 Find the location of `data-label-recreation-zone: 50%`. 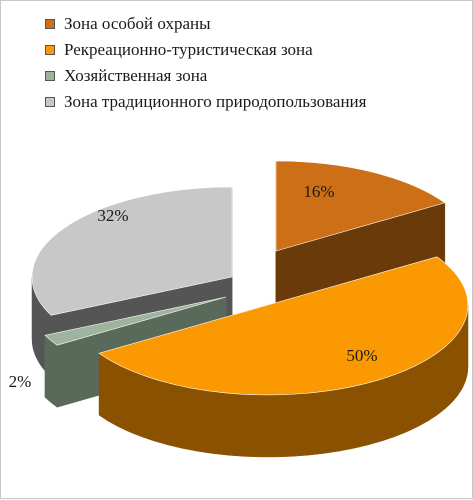

data-label-recreation-zone: 50% is located at coordinates (361, 355).